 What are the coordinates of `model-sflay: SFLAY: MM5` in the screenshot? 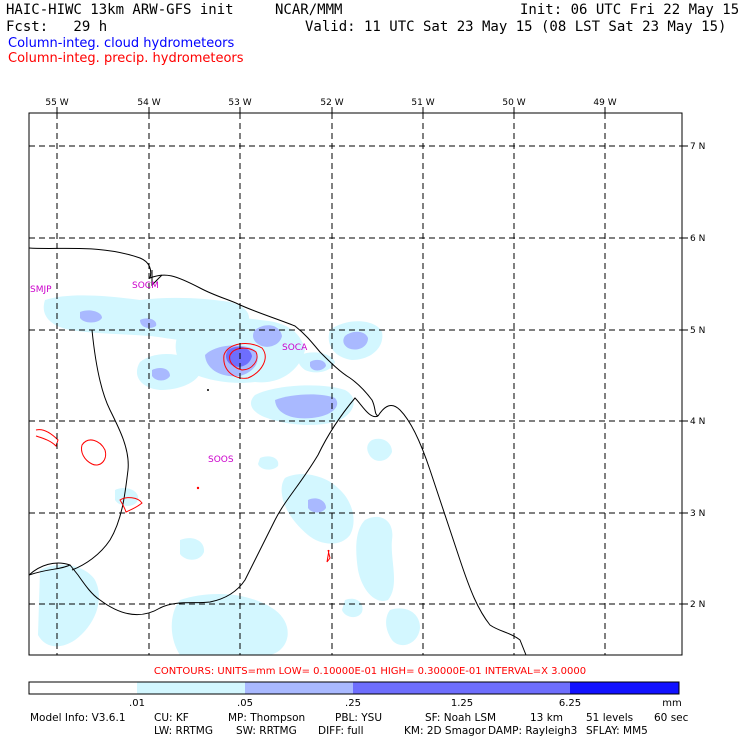 It's located at (617, 731).